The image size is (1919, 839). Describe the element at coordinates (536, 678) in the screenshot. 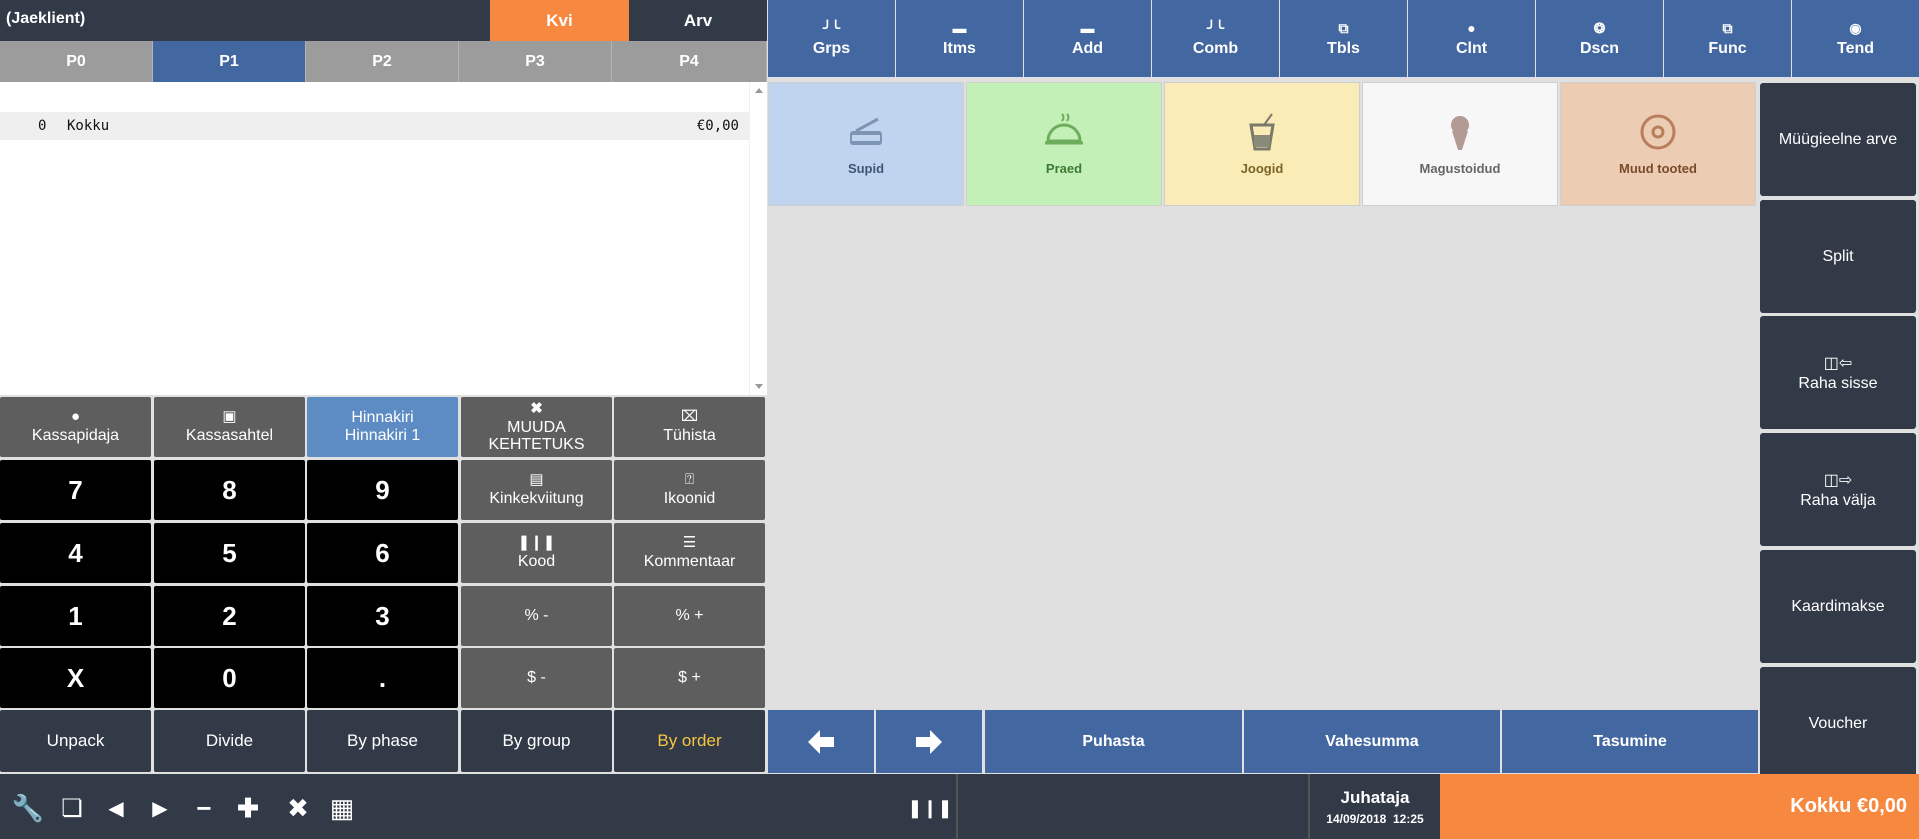

I see `dollar-minus-button: $ -` at that location.